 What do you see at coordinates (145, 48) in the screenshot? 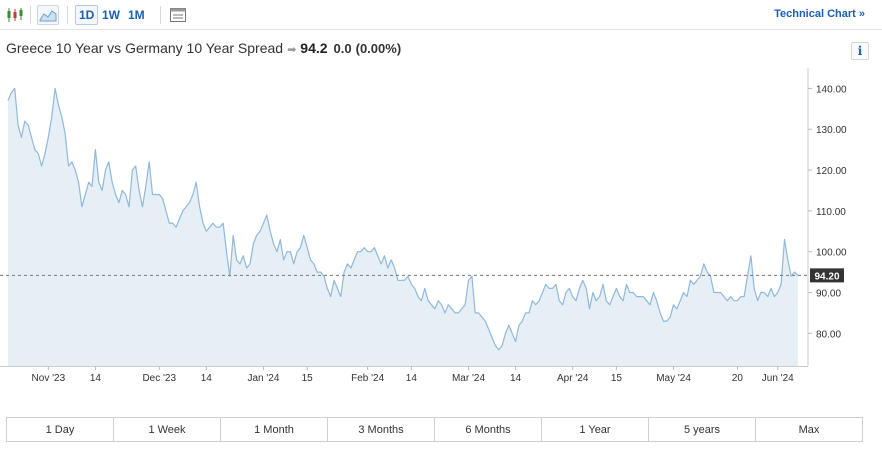
I see `instrument-name: Greece 10 Year vs Germany 10 Year Spread` at bounding box center [145, 48].